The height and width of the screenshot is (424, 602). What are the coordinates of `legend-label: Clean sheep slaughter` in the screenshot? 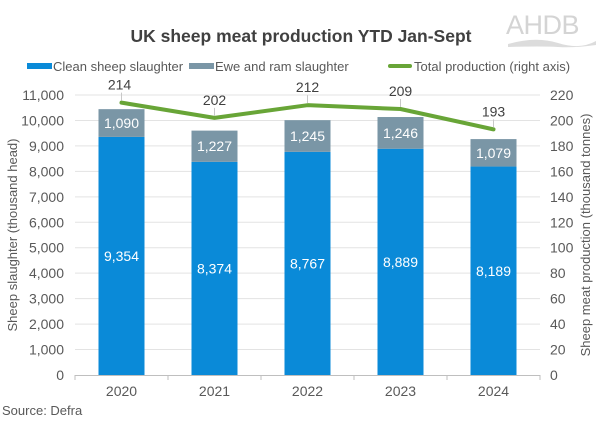 It's located at (118, 66).